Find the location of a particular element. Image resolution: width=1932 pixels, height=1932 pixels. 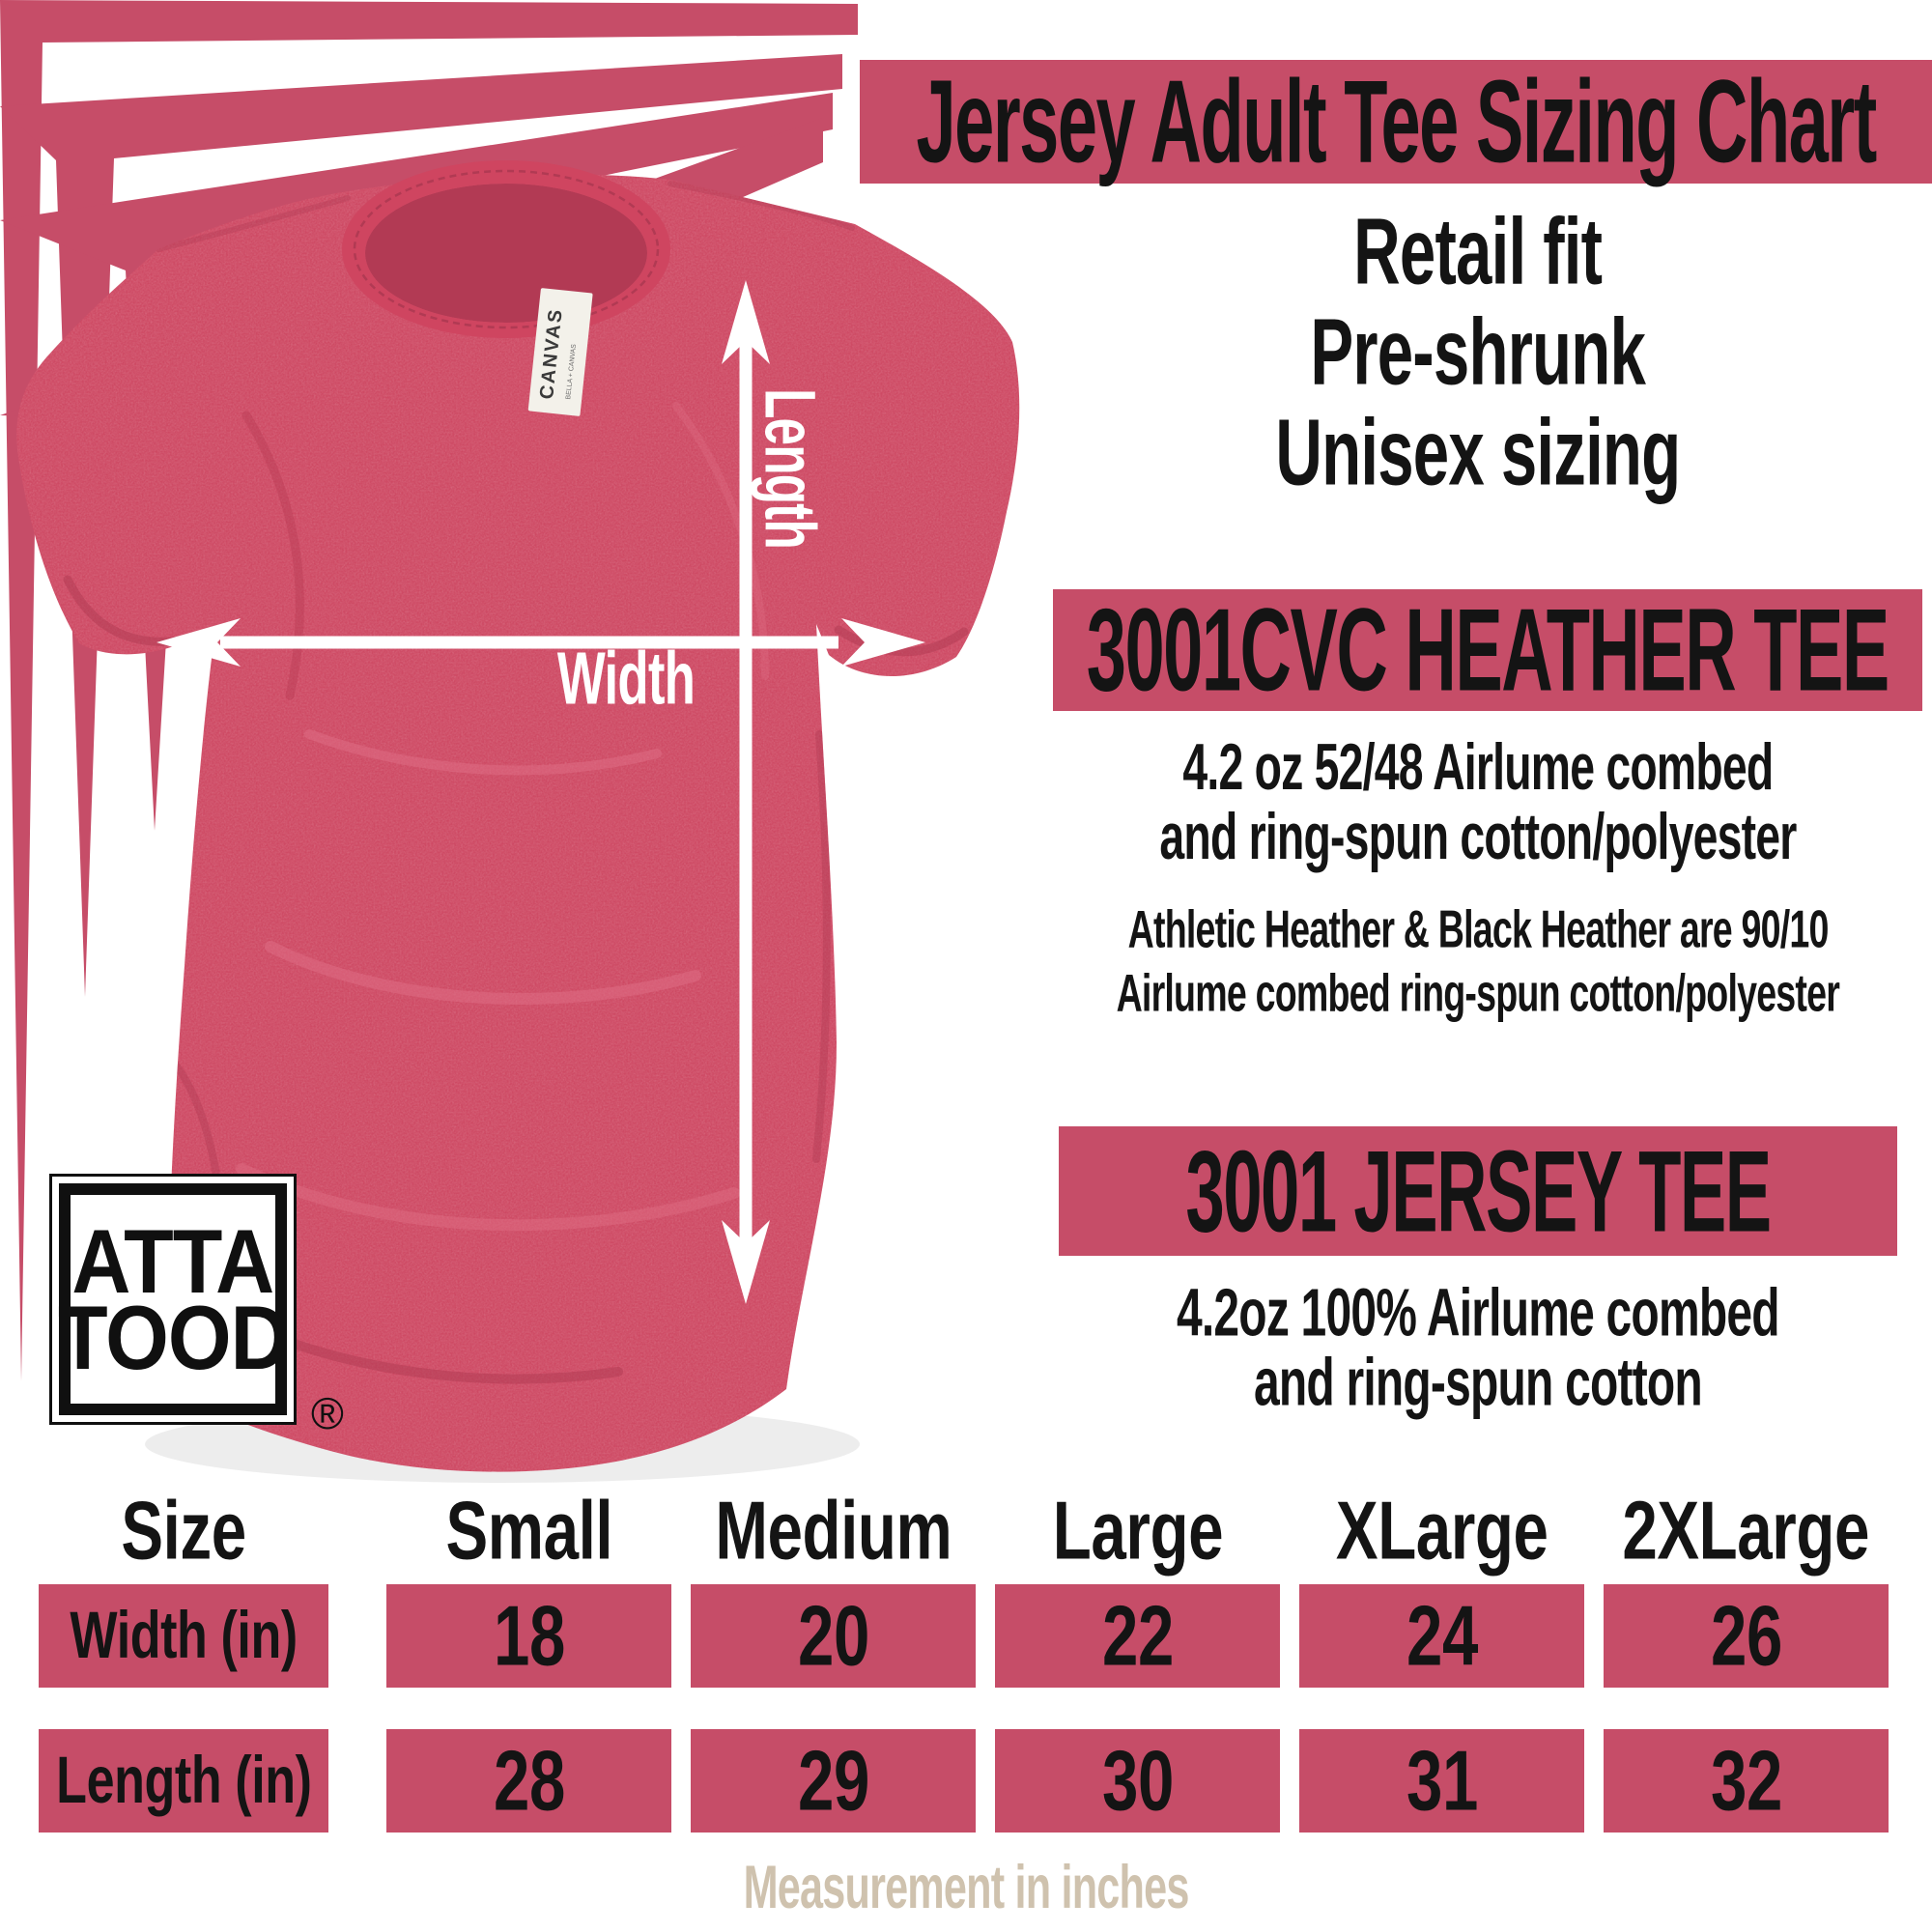

title-banner: Jersey Adult Tee Sizing Chart is located at coordinates (1396, 121).